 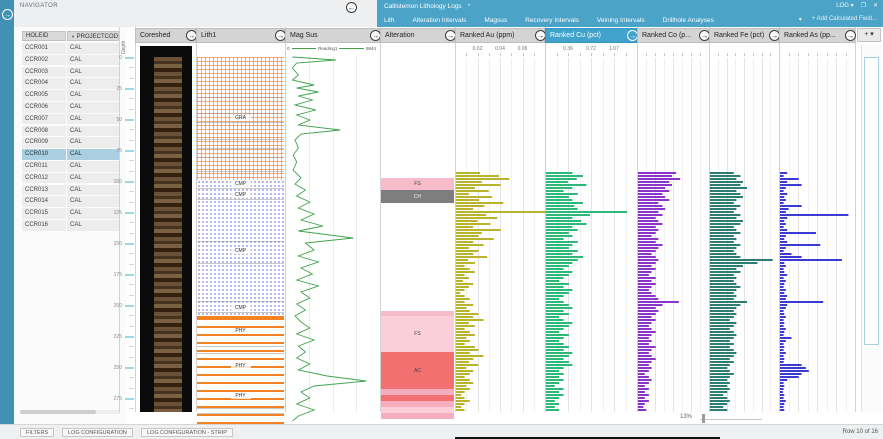 I want to click on track-header-ranked-co-p-: Ranked Co (p... →, so click(x=673, y=35).